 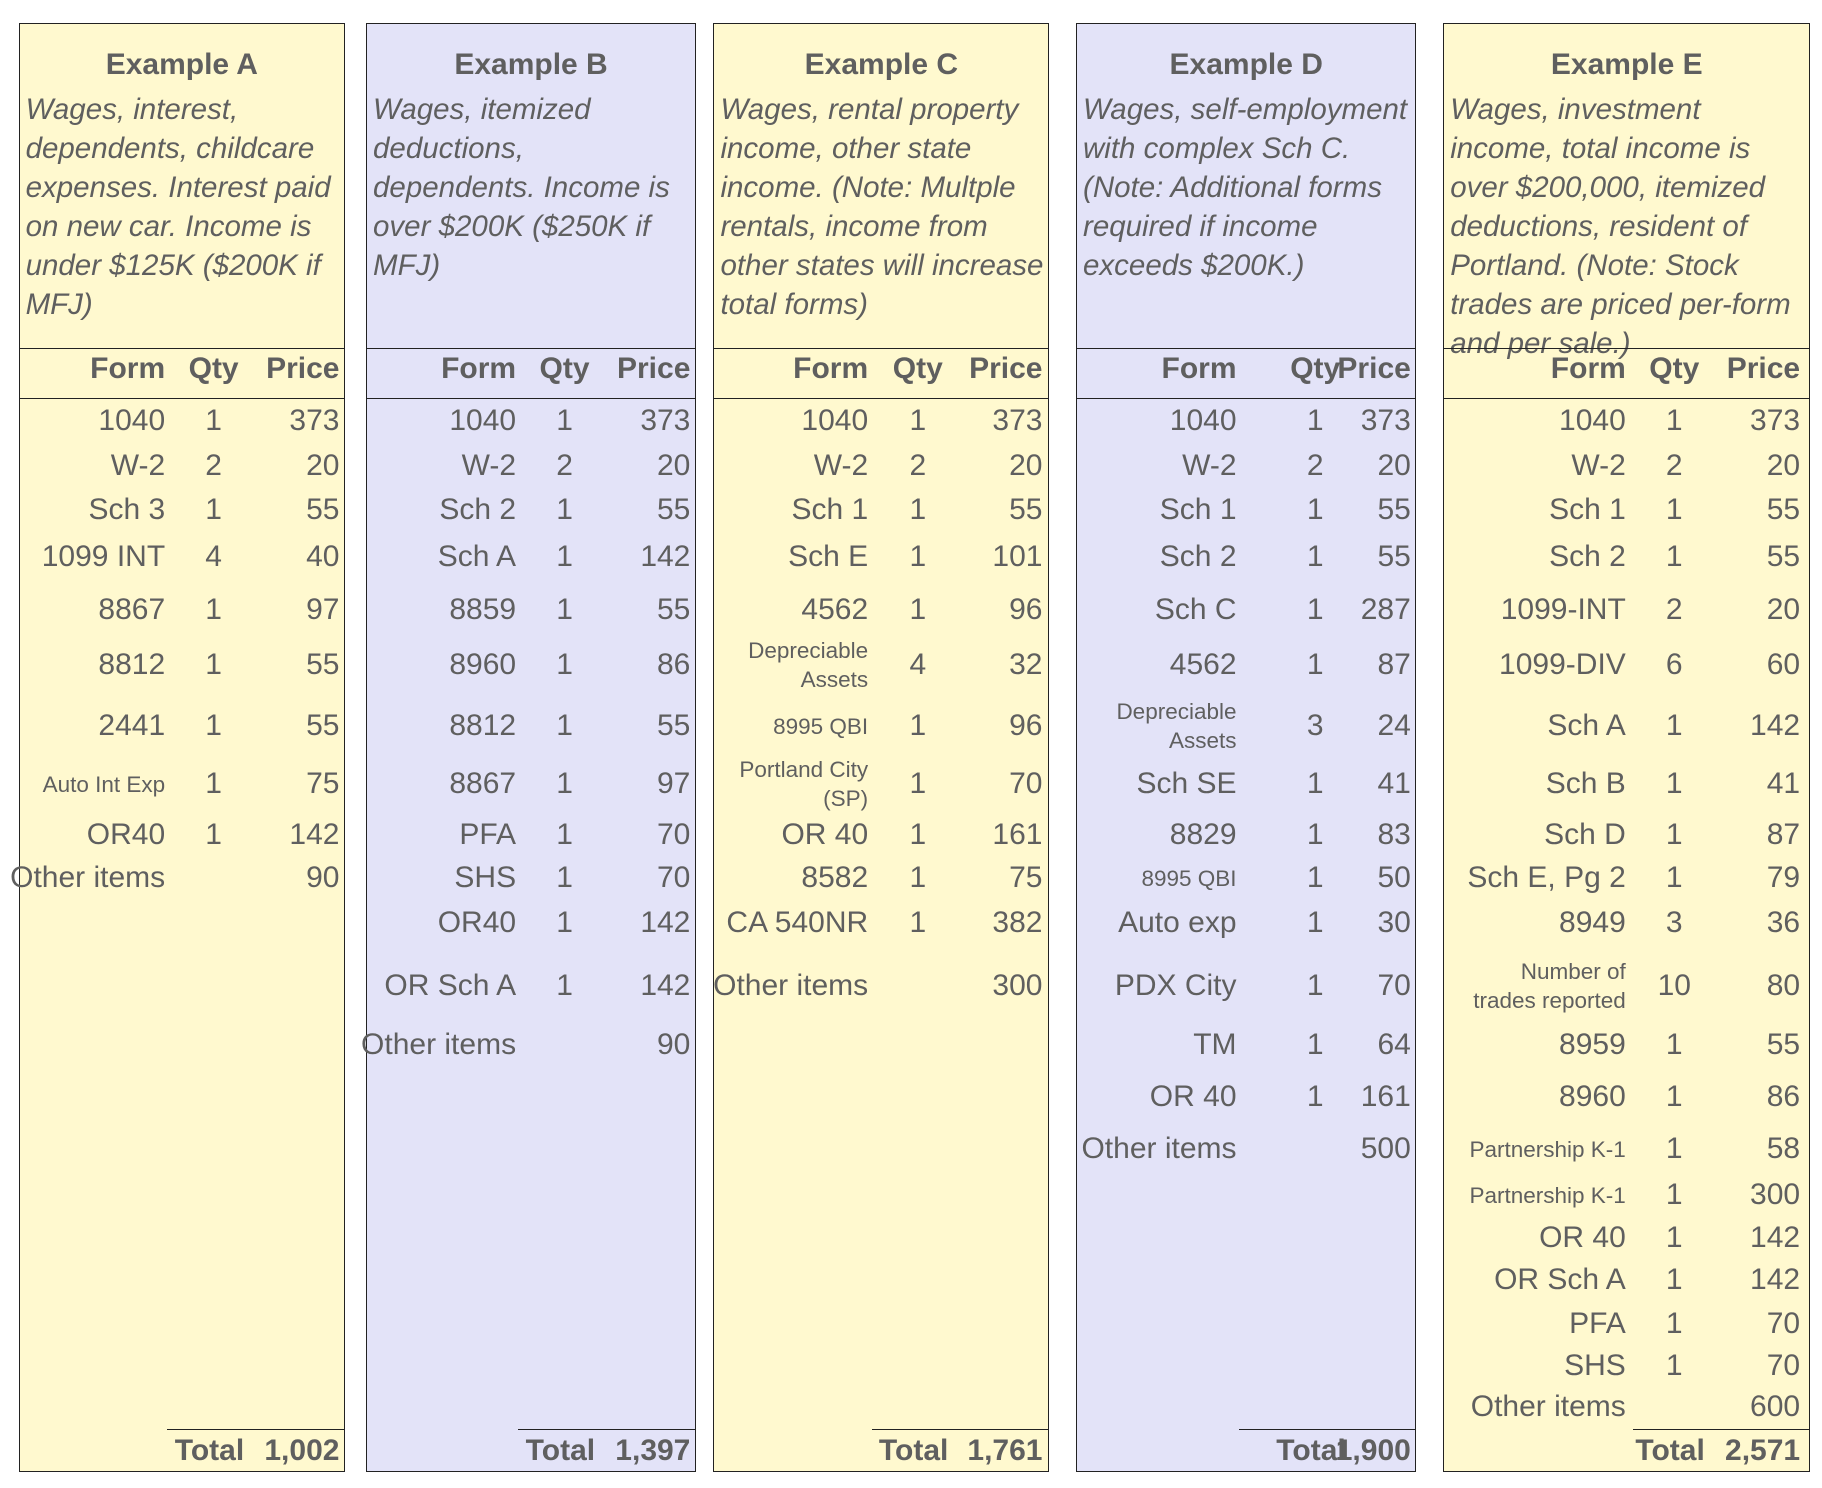 I want to click on form-name: 8829, so click(x=1203, y=835).